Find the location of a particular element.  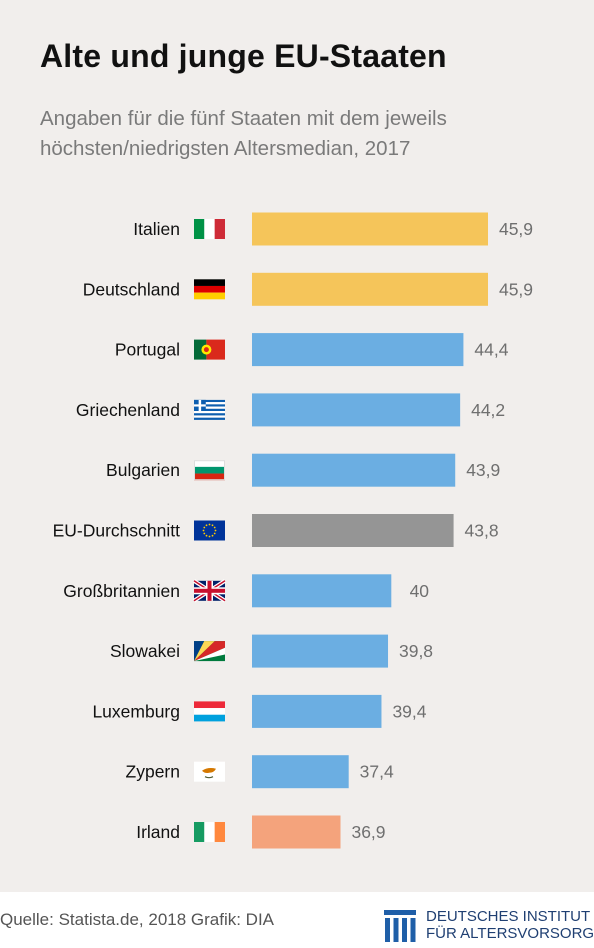

flag-eu-icon is located at coordinates (209, 530).